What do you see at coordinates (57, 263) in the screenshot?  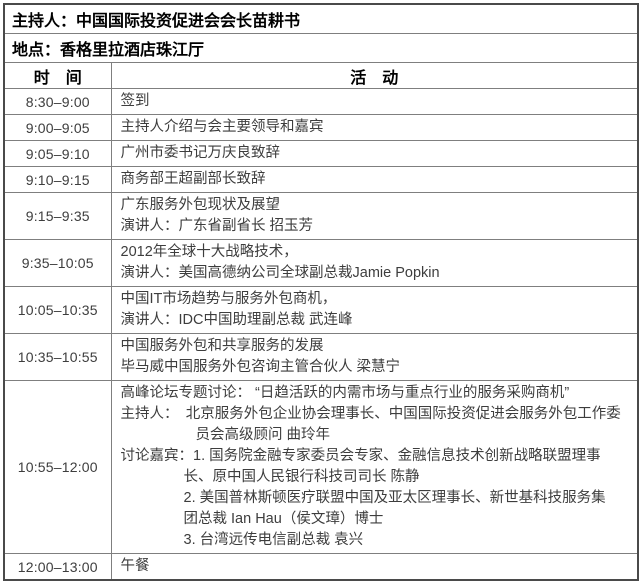 I see `time-cell: 9:35–10:05` at bounding box center [57, 263].